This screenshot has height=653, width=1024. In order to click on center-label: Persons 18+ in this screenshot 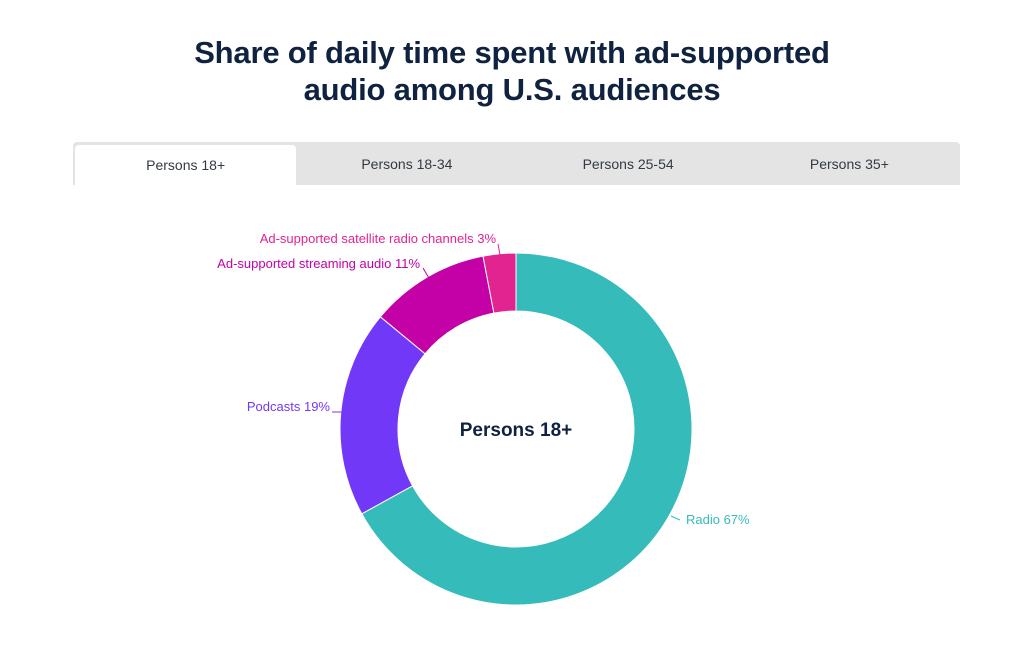, I will do `click(516, 430)`.